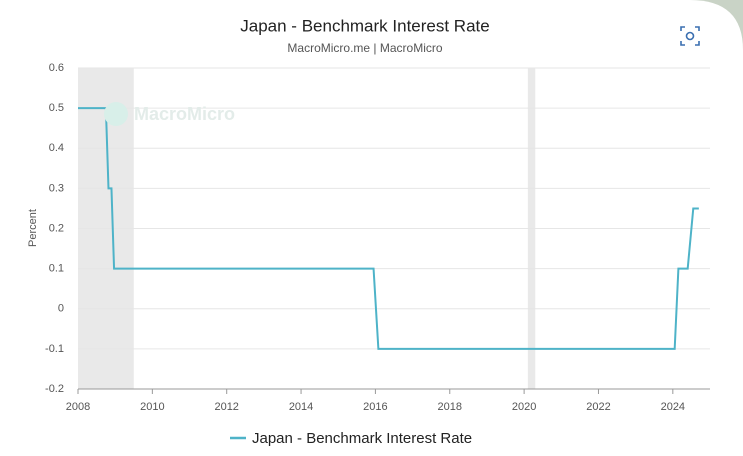 The width and height of the screenshot is (743, 456). I want to click on x-tick-label: 2010, so click(152, 407).